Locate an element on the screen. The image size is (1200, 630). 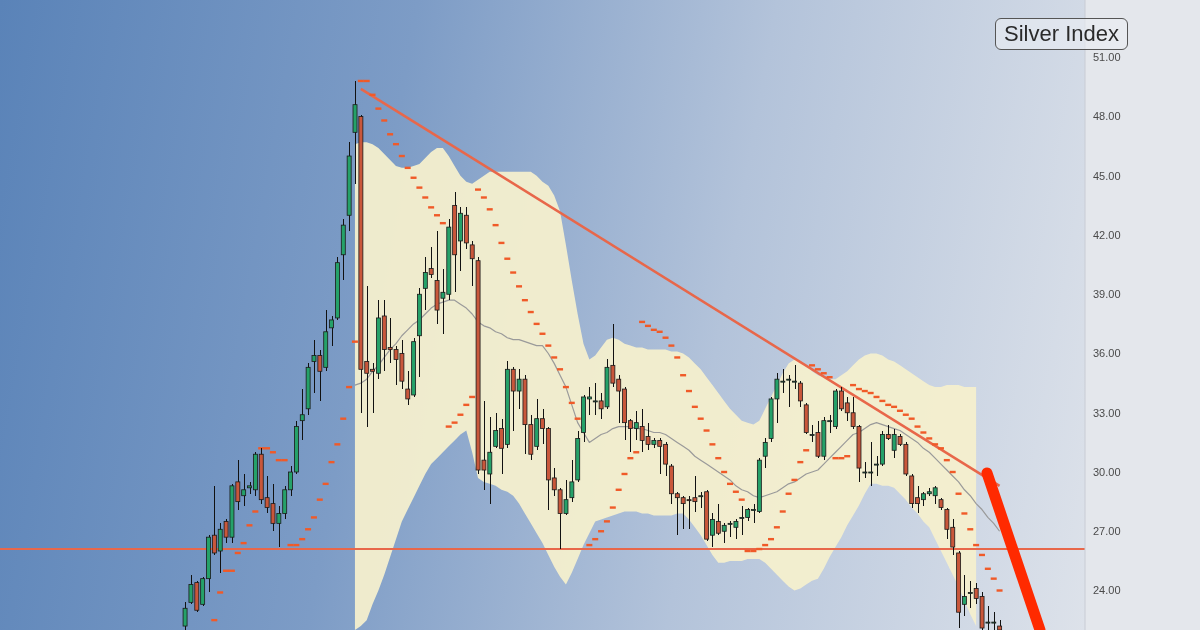
y-tick-label: 51.00 is located at coordinates (1107, 57).